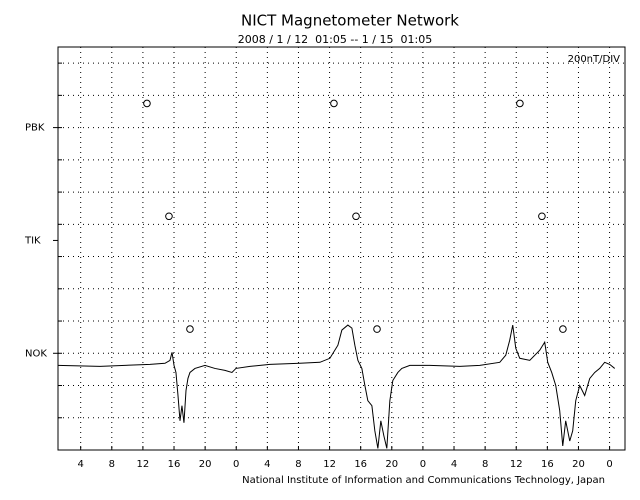 This screenshot has width=640, height=500. I want to click on chart-subtitle: 2008 / 1 / 12 01:05 -- 1 / 15 01:05, so click(335, 39).